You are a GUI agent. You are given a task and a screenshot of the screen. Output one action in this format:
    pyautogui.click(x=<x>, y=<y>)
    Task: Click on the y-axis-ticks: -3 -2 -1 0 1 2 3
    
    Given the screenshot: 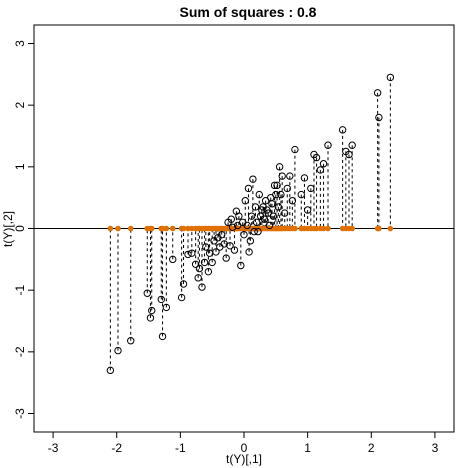 What is the action you would take?
    pyautogui.click(x=23, y=229)
    